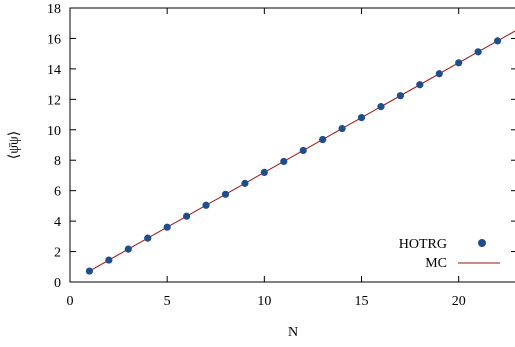 The image size is (515, 347). What do you see at coordinates (54, 100) in the screenshot?
I see `y-tick-label: 12` at bounding box center [54, 100].